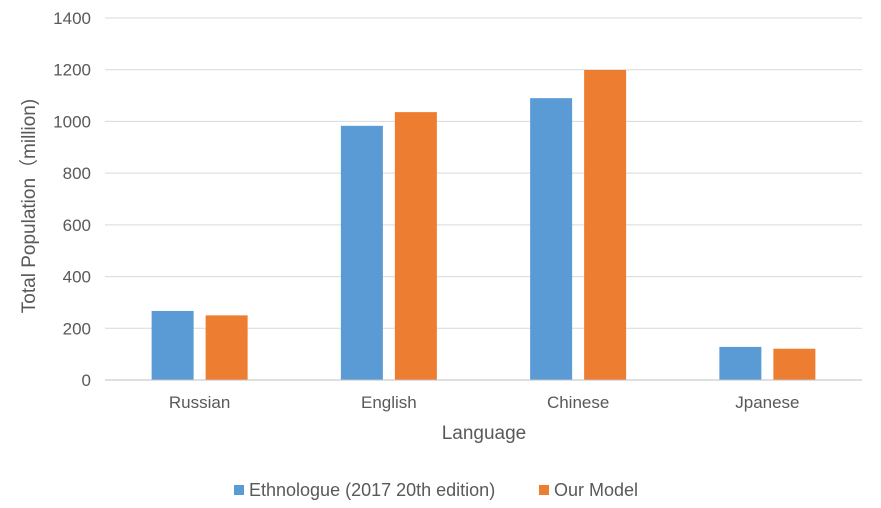  Describe the element at coordinates (484, 402) in the screenshot. I see `x-axis-ticks: Russian English Chinese Jpanese` at that location.